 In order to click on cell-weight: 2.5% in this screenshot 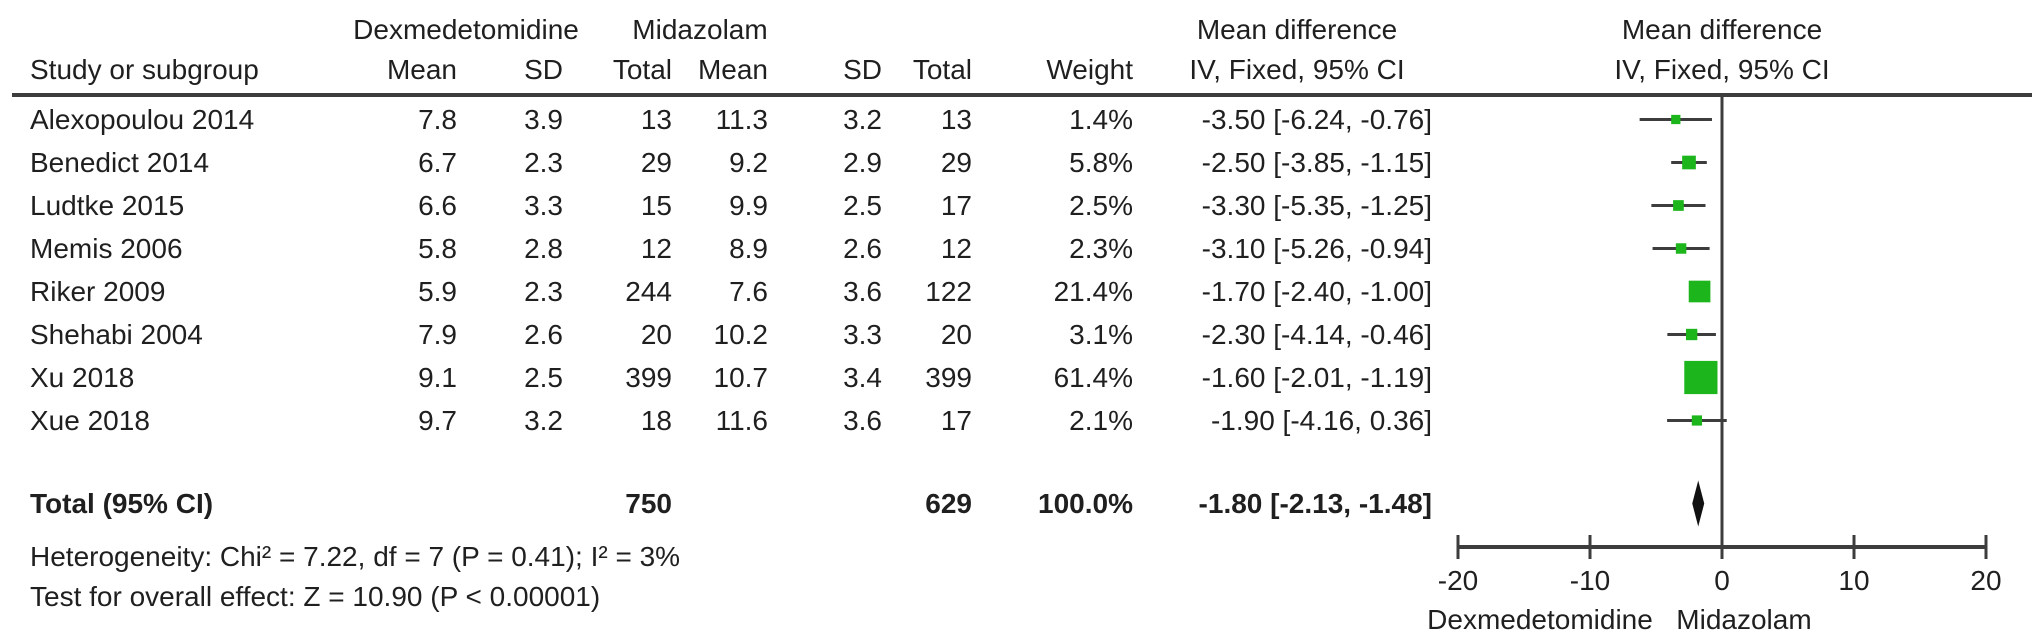, I will do `click(1101, 205)`.